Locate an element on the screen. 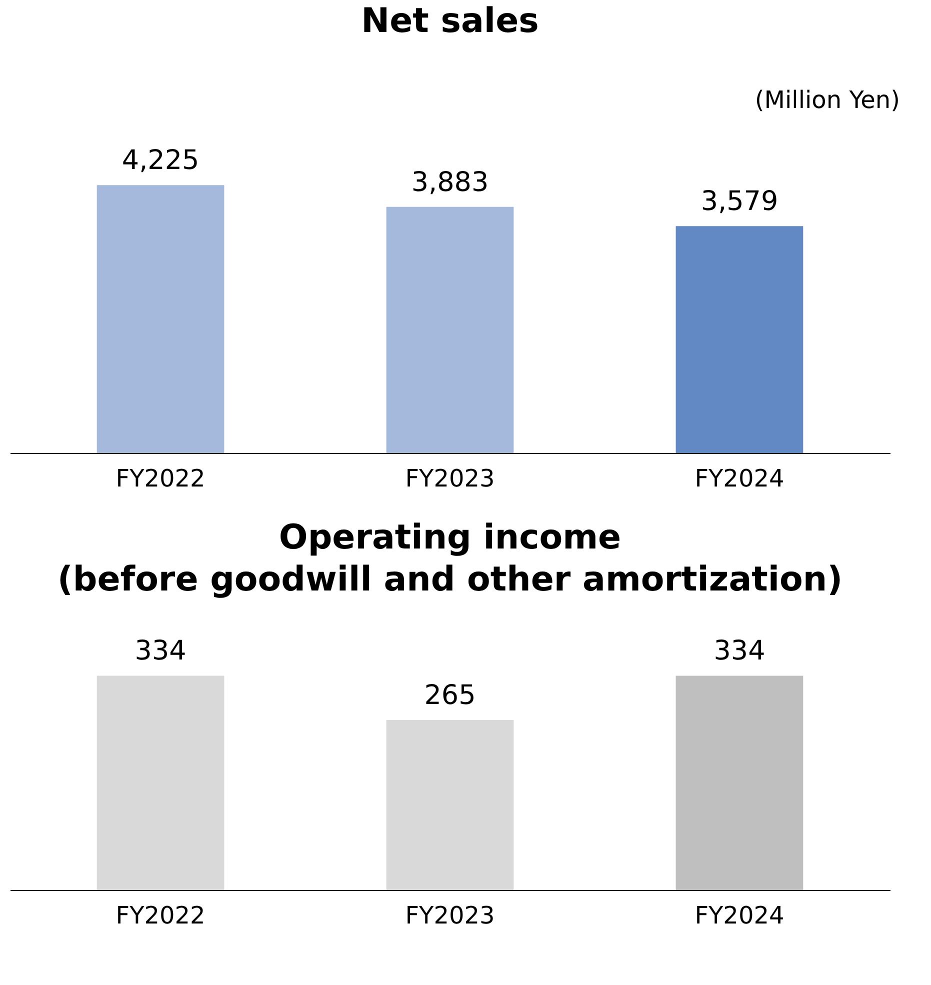 This screenshot has width=931, height=985. text: (Million Yen) is located at coordinates (827, 100).